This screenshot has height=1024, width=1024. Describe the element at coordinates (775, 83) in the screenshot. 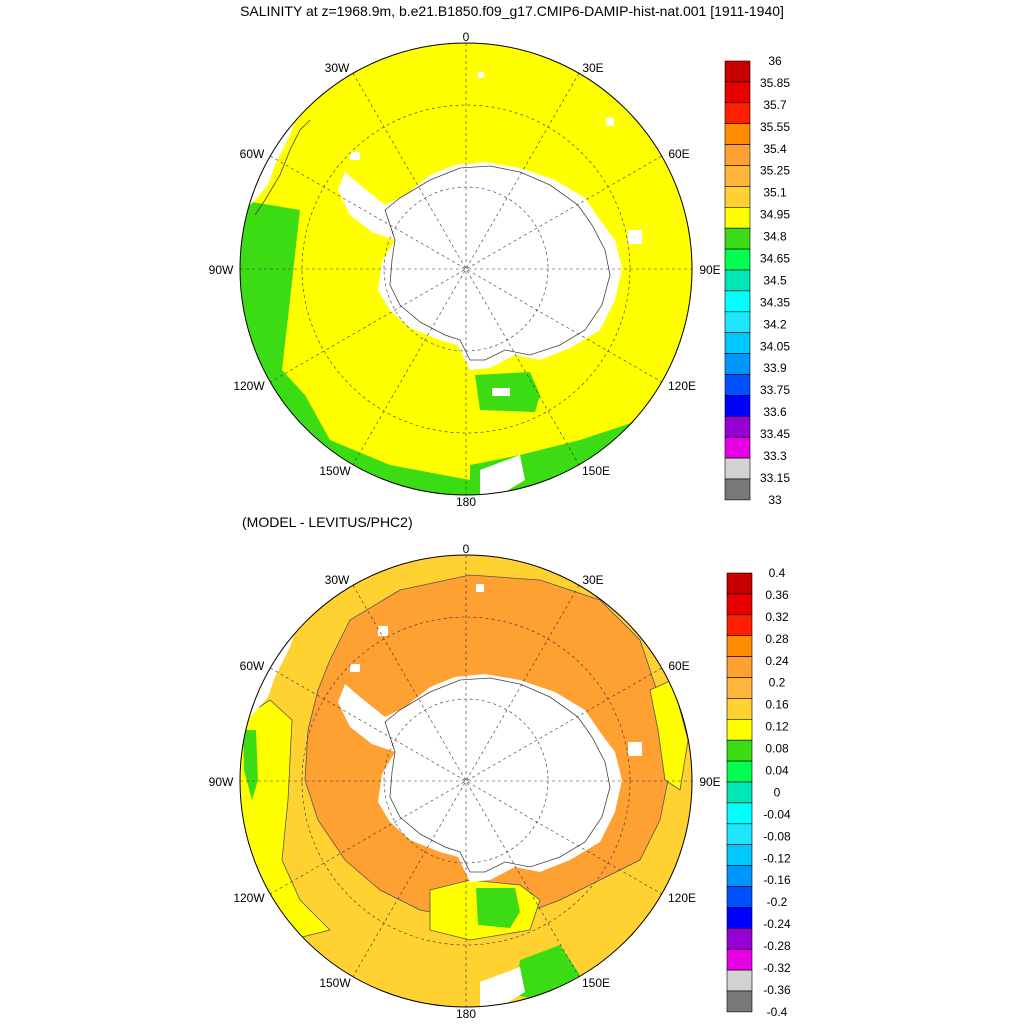

I see `salinity-colorbar-label: 35.85` at that location.